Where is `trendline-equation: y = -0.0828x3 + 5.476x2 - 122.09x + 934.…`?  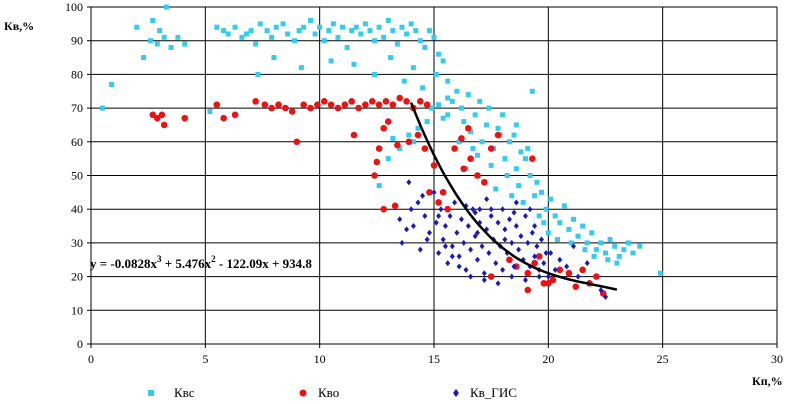 trendline-equation: y = -0.0828x3 + 5.476x2 - 122.09x + 934.… is located at coordinates (201, 262).